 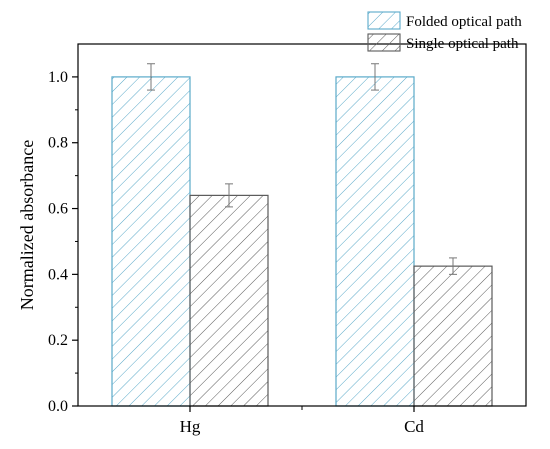 What do you see at coordinates (462, 44) in the screenshot?
I see `legend-label-series-2: Single optical path` at bounding box center [462, 44].